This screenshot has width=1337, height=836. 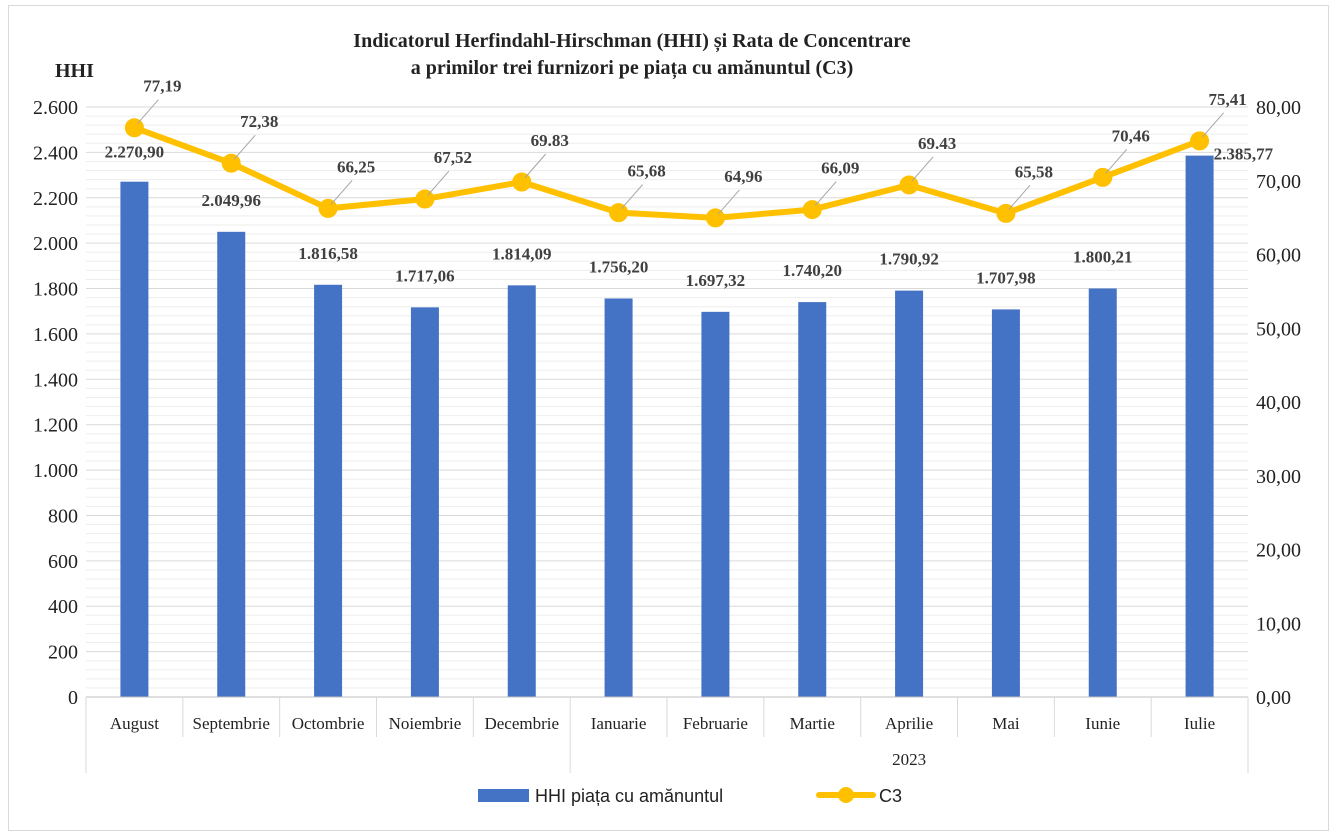 I want to click on y-left-tick-label: 400, so click(x=63, y=607).